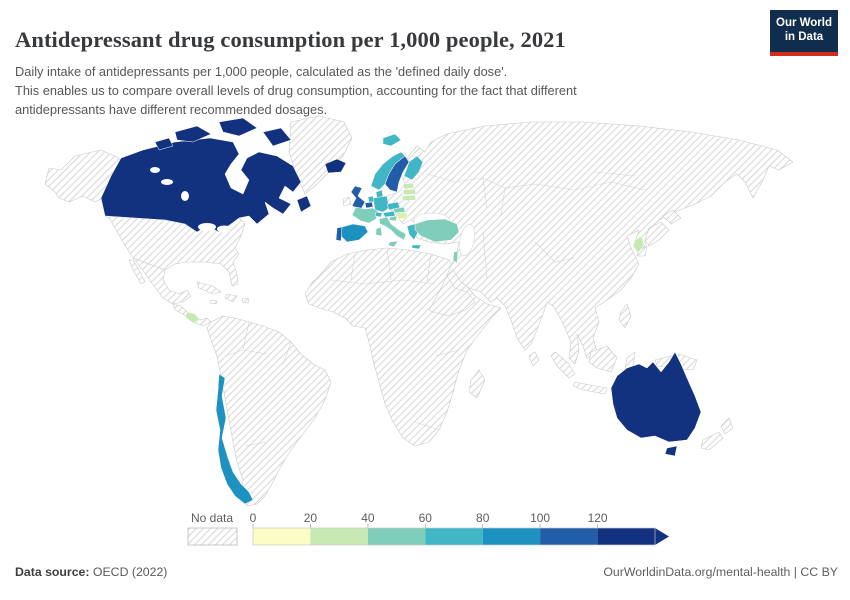 The image size is (850, 600). Describe the element at coordinates (426, 518) in the screenshot. I see `legend-tick-60: 60` at that location.